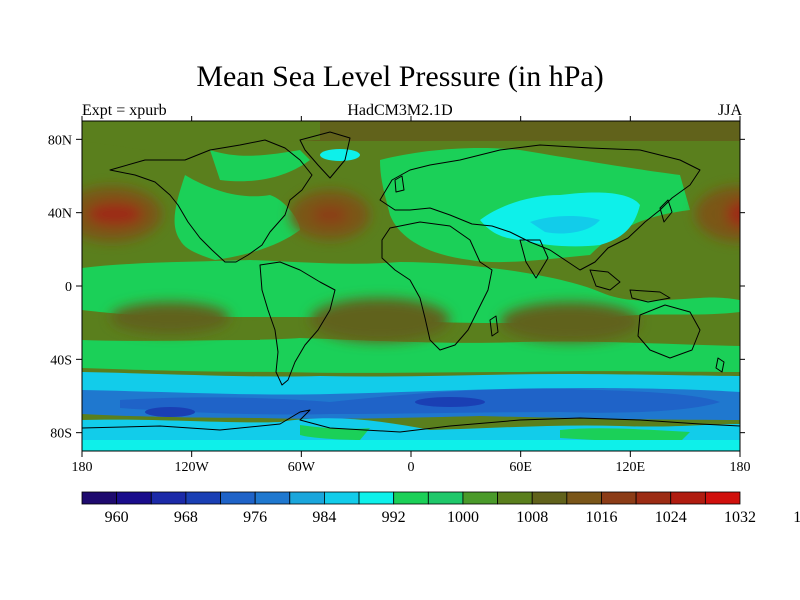 This screenshot has height=600, width=800. I want to click on colorbar-label: 976, so click(255, 517).